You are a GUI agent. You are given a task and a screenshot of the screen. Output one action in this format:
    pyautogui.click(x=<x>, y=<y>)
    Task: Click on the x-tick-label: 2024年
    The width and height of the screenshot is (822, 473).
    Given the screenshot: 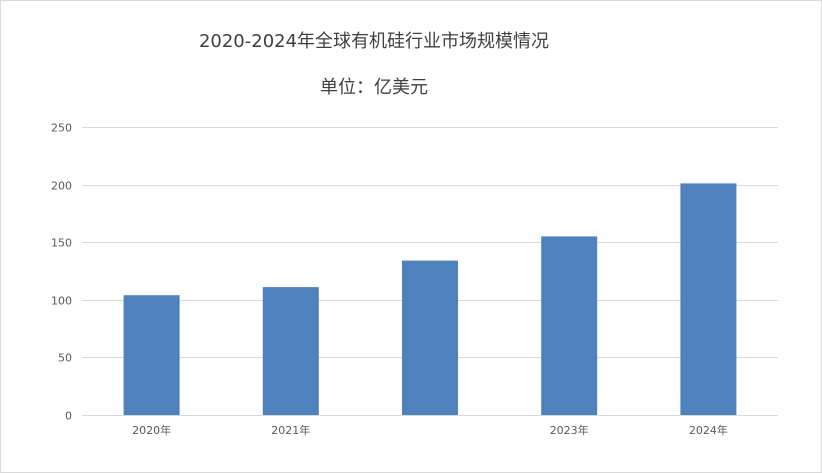 What is the action you would take?
    pyautogui.click(x=708, y=430)
    